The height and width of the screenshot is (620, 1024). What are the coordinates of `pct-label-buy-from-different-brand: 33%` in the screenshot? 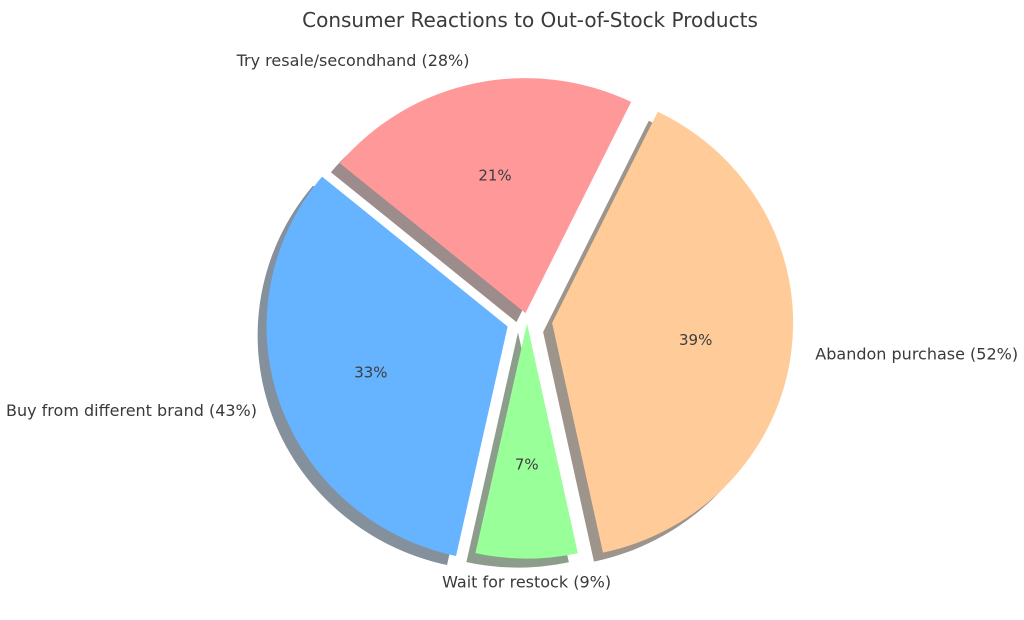 It's located at (370, 372).